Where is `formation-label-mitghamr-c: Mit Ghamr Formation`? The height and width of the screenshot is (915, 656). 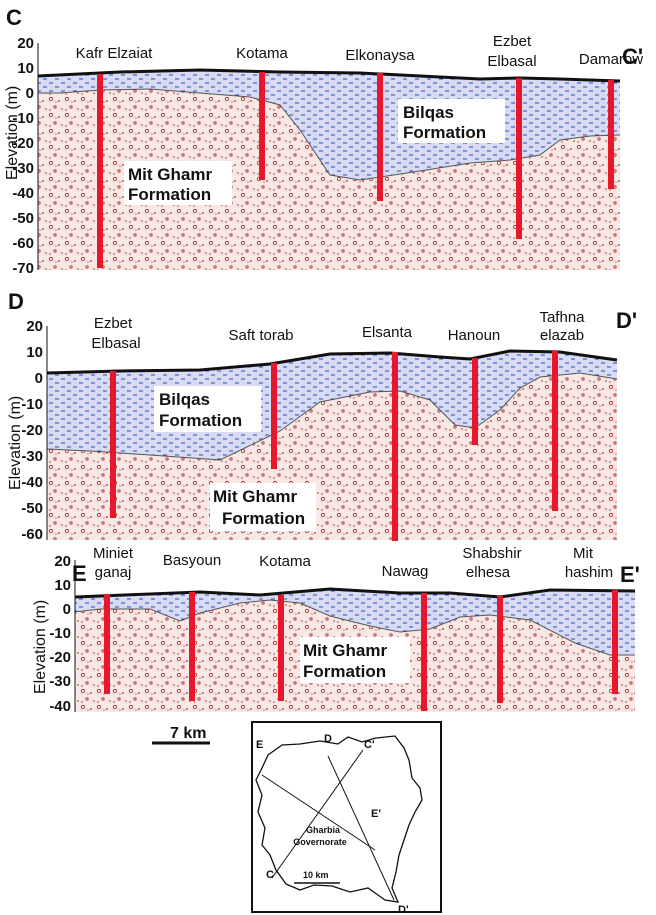
formation-label-mitghamr-c: Mit Ghamr Formation is located at coordinates (178, 183).